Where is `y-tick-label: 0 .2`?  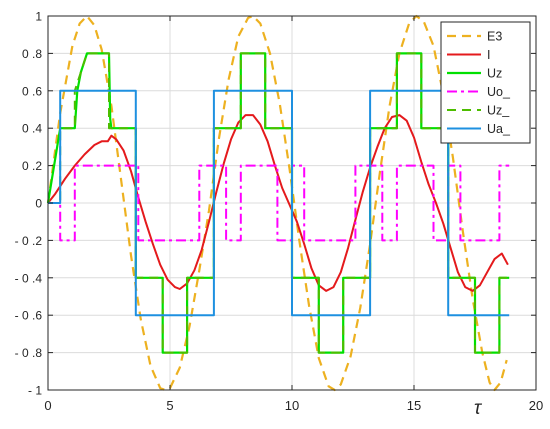
y-tick-label: 0 .2 is located at coordinates (32, 166).